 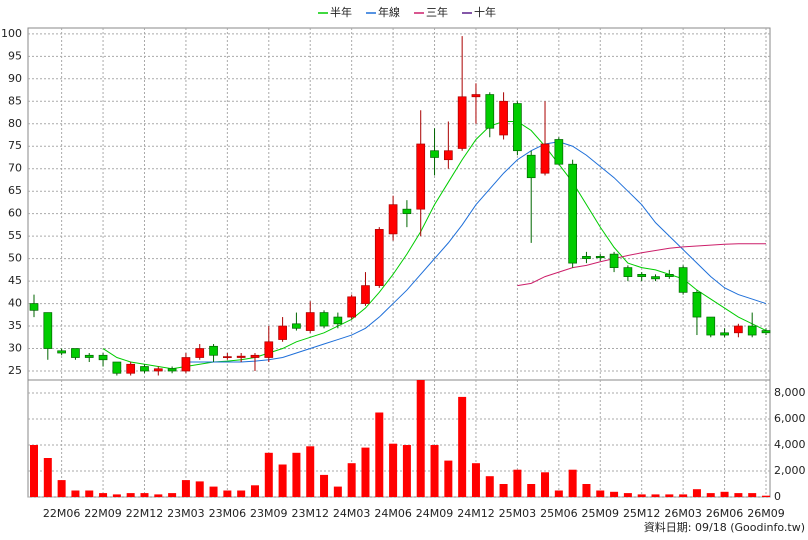 I want to click on y-tick-label: 90, so click(x=15, y=78).